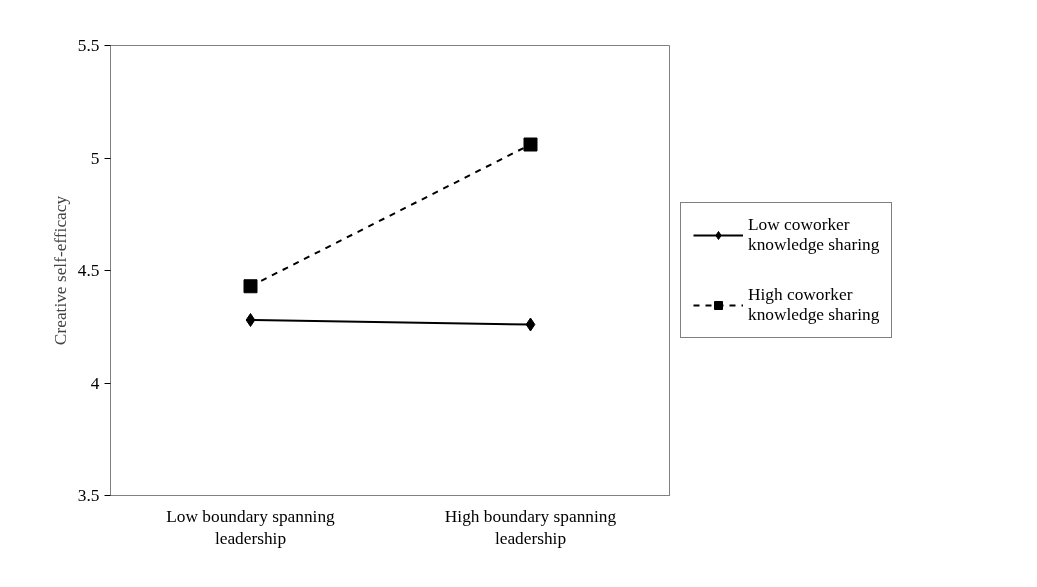 The image size is (1037, 587). I want to click on y-axis-title: Creative self-efficacy, so click(60, 270).